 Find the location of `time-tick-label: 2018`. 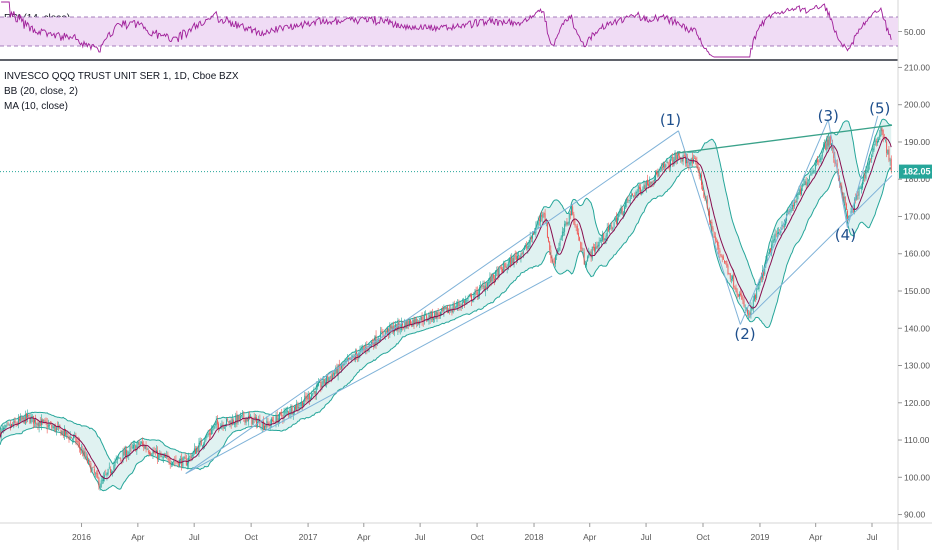

time-tick-label: 2018 is located at coordinates (534, 537).